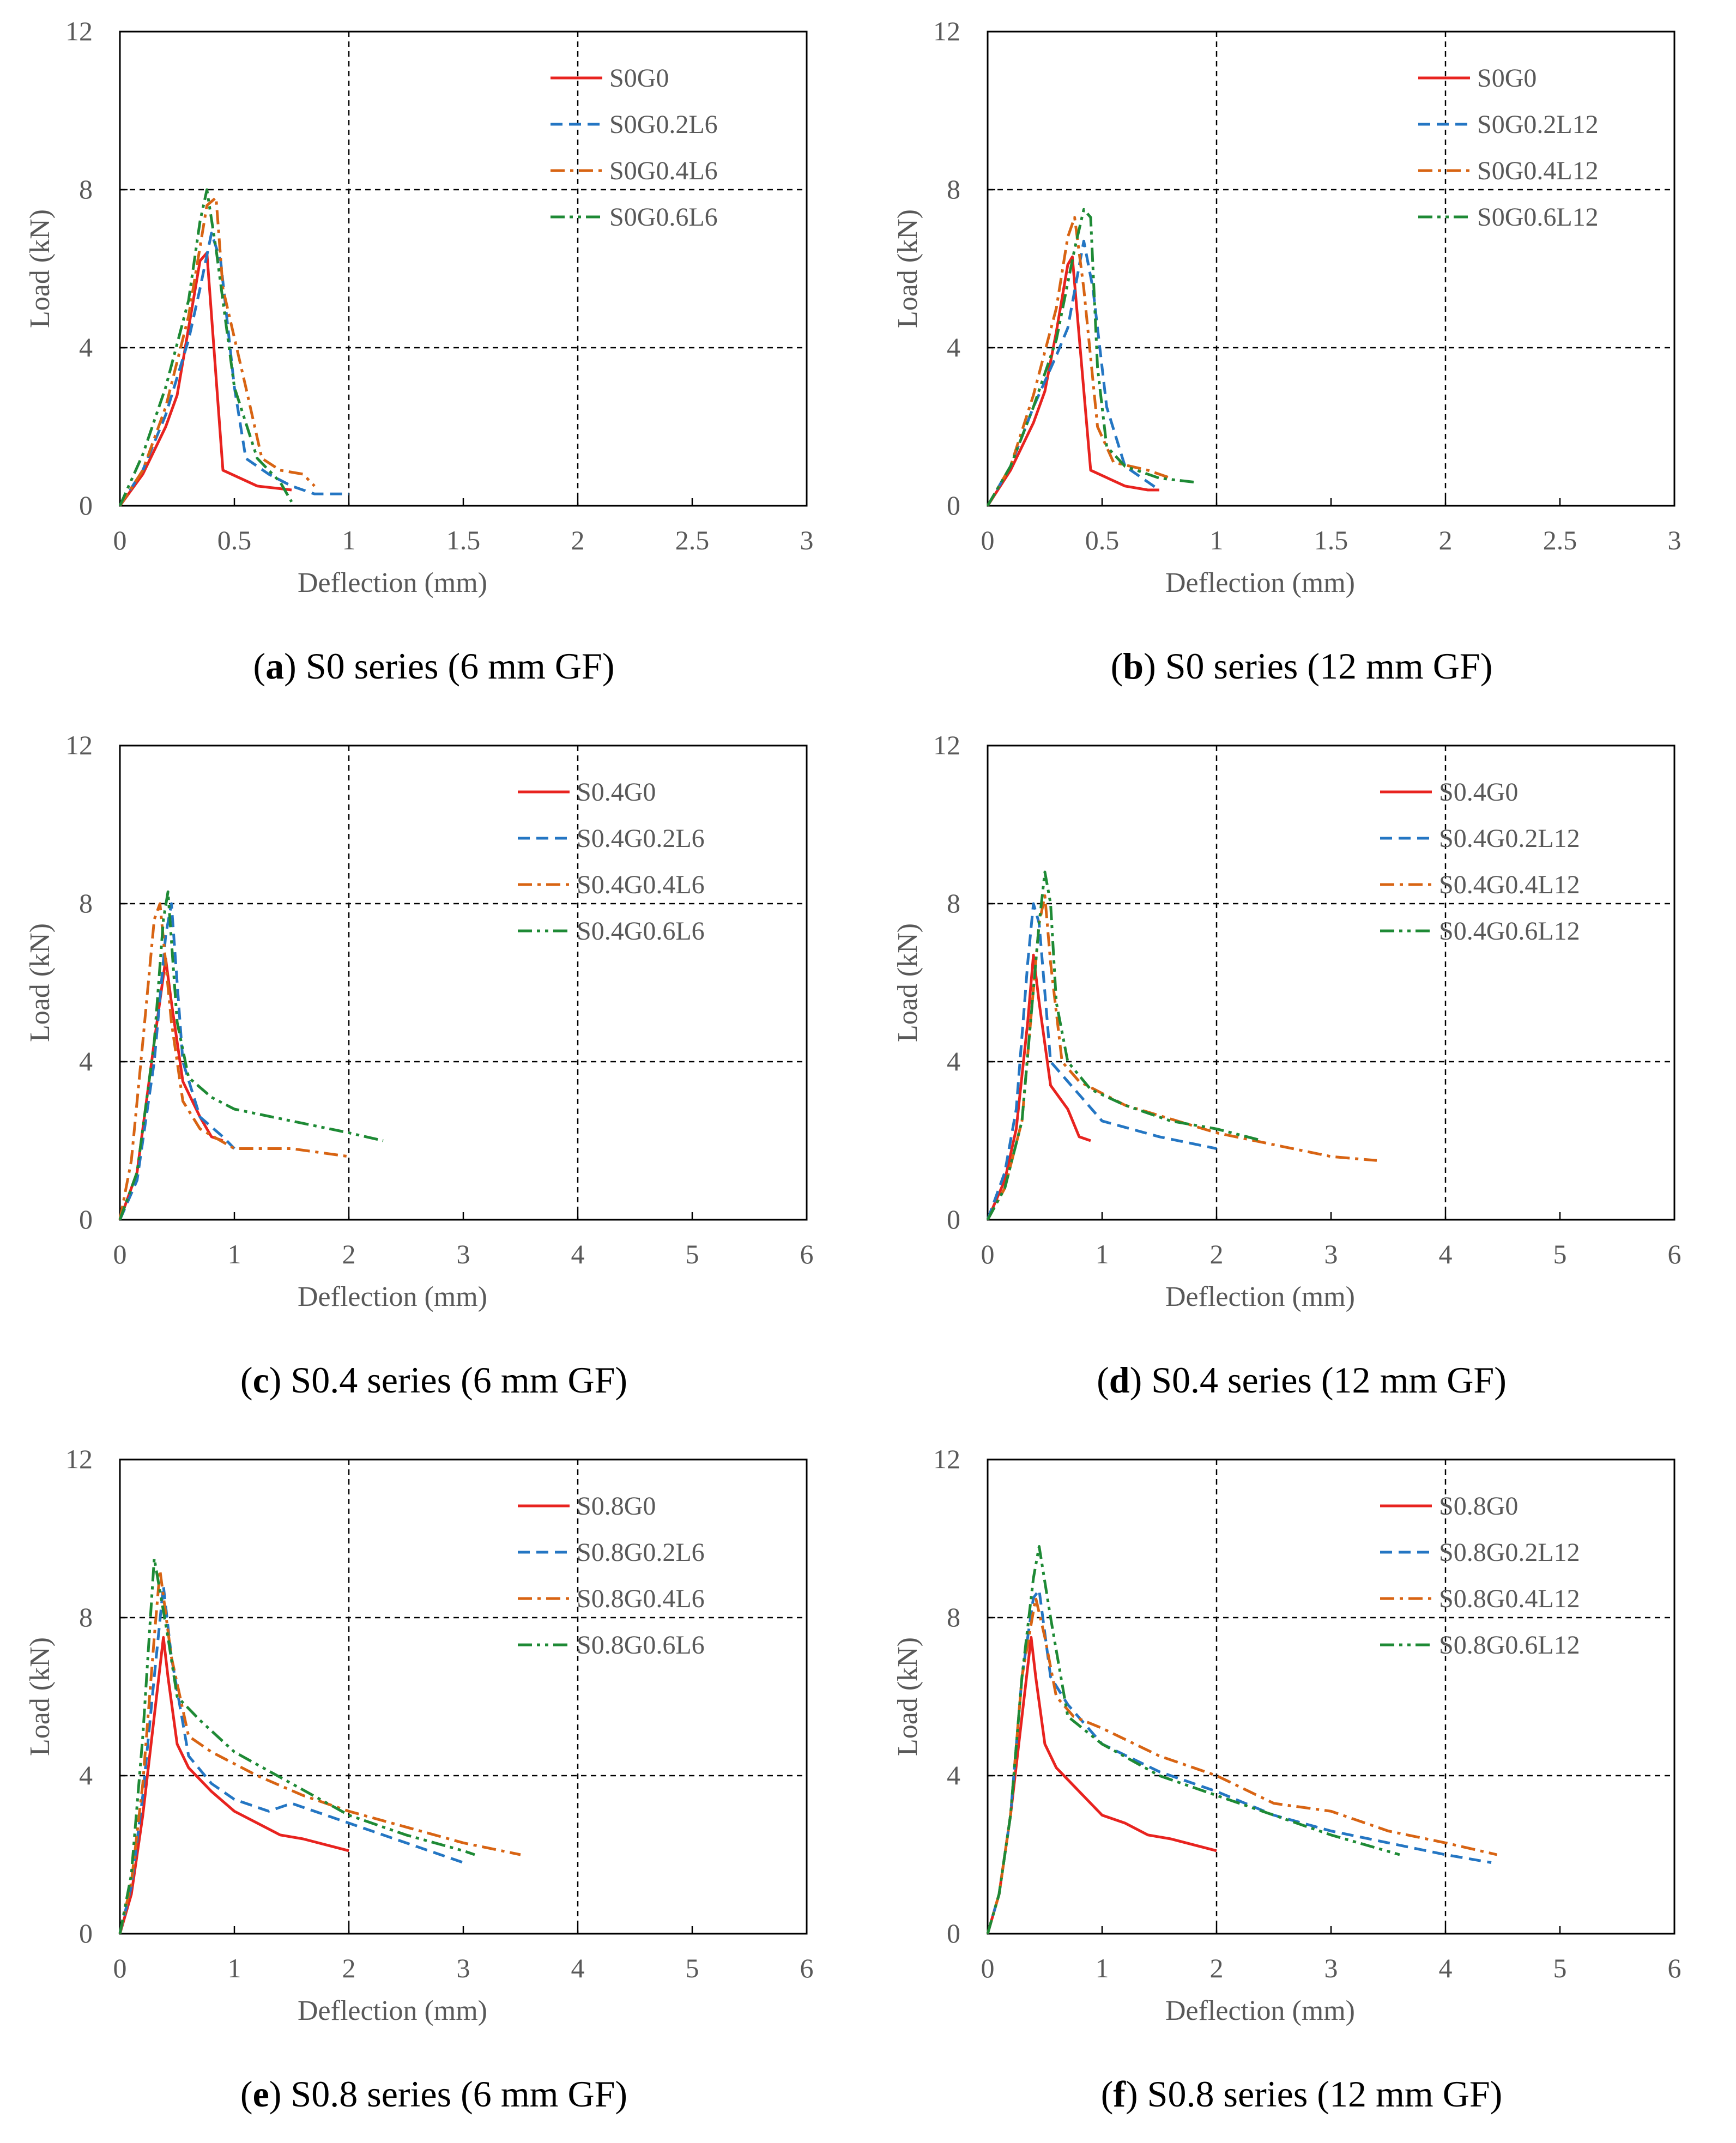 Image resolution: width=1736 pixels, height=2143 pixels. I want to click on series-line-S0G0.4L6, so click(217, 351).